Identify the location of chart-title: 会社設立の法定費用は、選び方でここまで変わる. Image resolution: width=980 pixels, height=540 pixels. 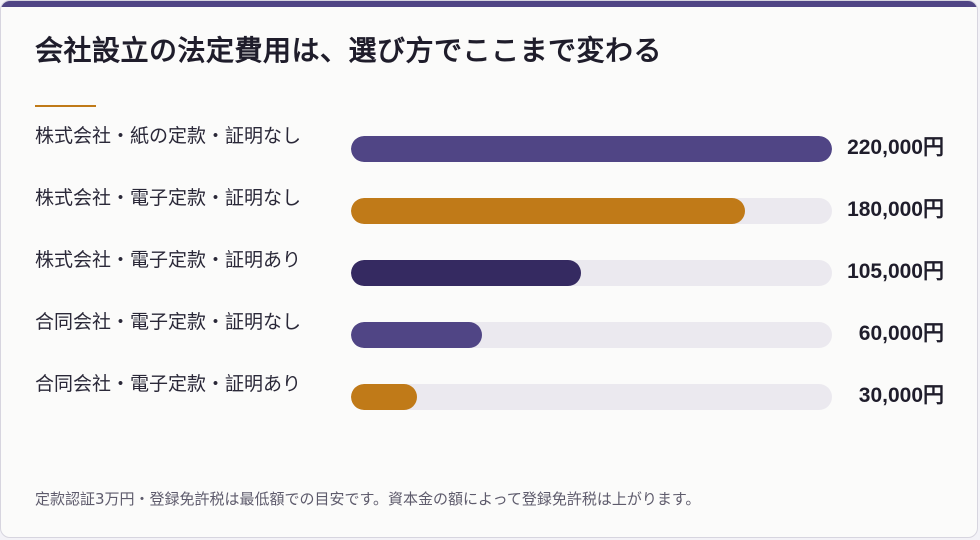
(349, 50).